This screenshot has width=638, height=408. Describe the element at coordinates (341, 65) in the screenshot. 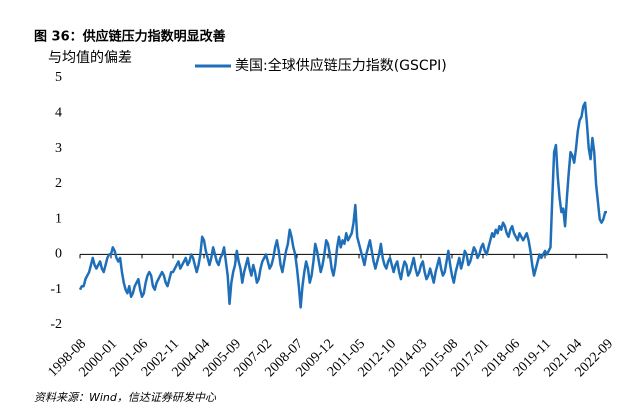

I see `legend-label: 美国:全球供应链压力指数(GSCPI)` at that location.